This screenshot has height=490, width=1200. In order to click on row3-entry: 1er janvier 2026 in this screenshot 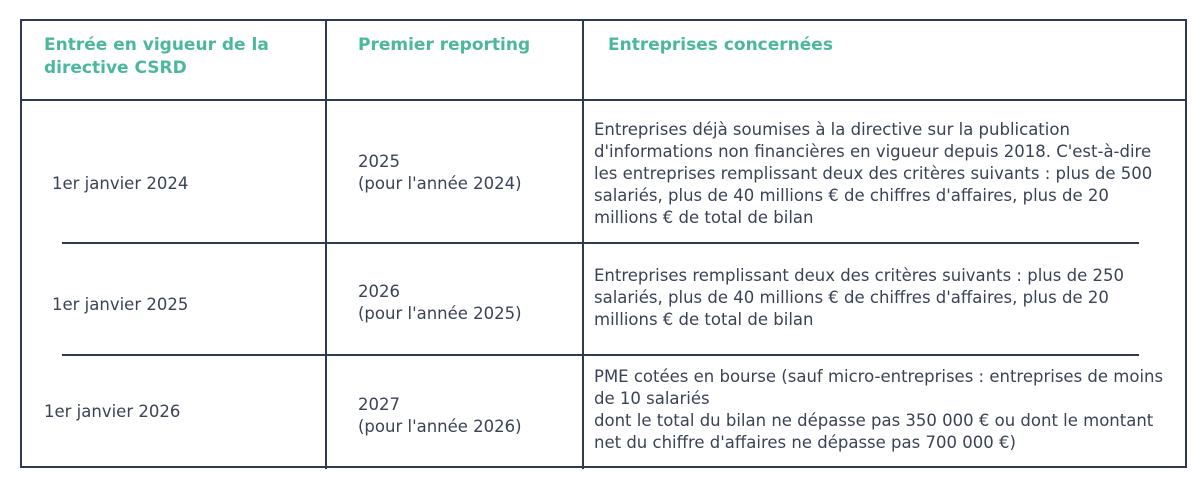, I will do `click(112, 411)`.